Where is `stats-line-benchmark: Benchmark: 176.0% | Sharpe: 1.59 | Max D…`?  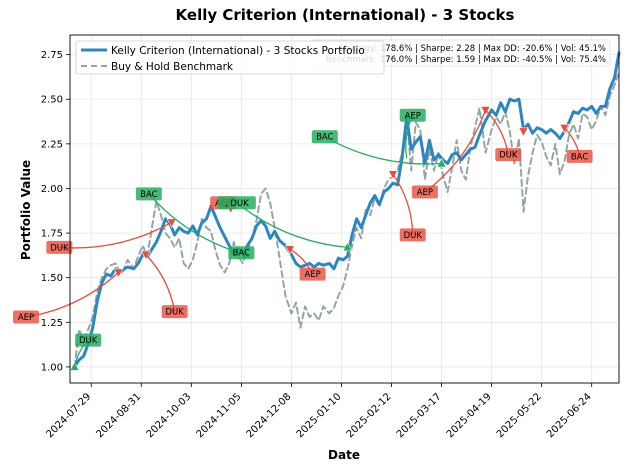 stats-line-benchmark: Benchmark: 176.0% | Sharpe: 1.59 | Max D… is located at coordinates (466, 60).